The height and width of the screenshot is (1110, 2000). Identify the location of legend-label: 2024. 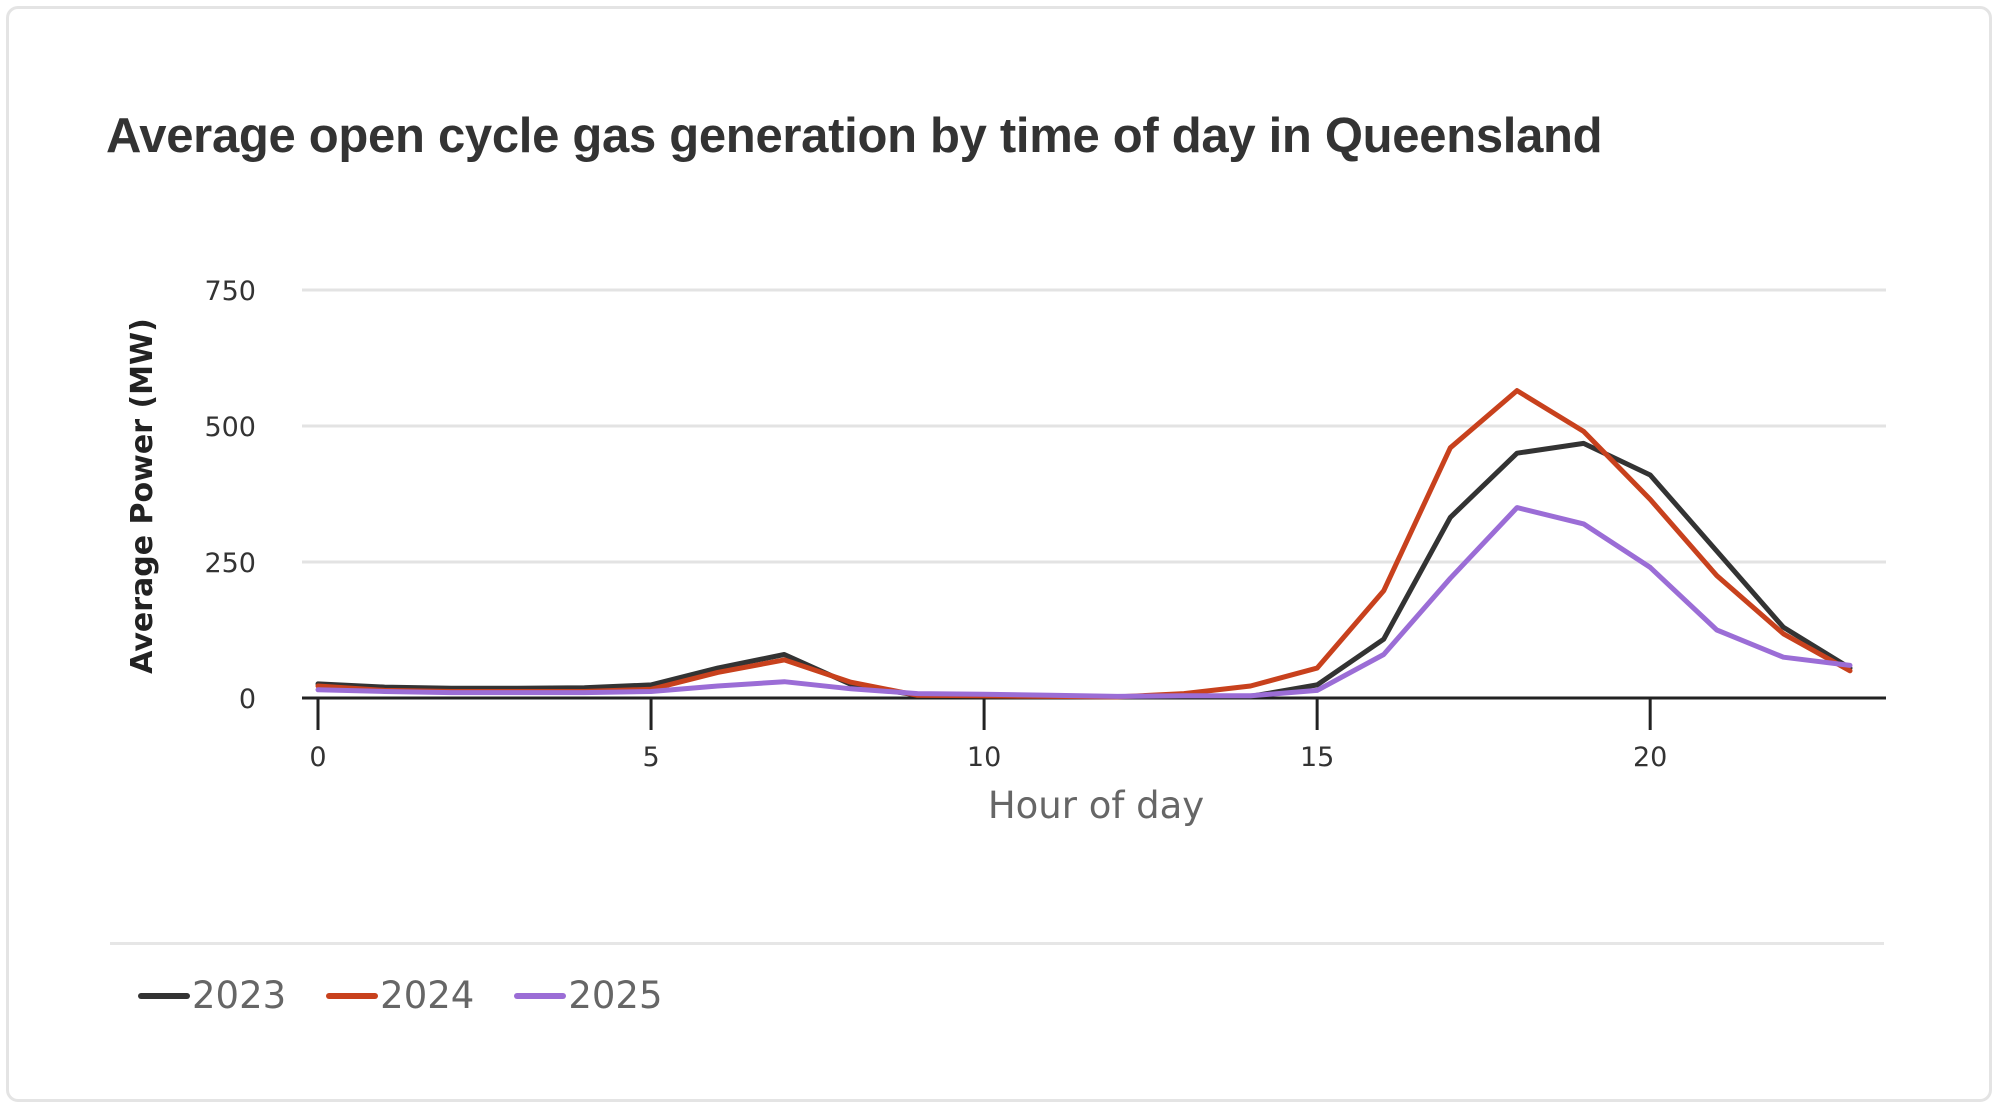
(427, 995).